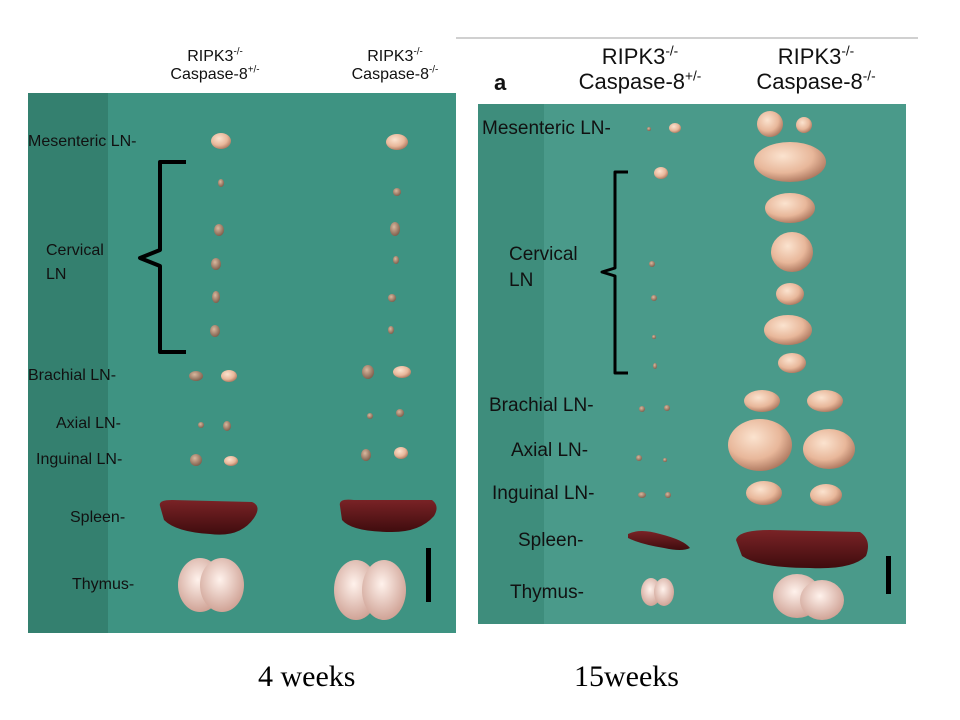 The height and width of the screenshot is (720, 960). I want to click on left-label-mesenteric: Mesenteric LN-, so click(82, 141).